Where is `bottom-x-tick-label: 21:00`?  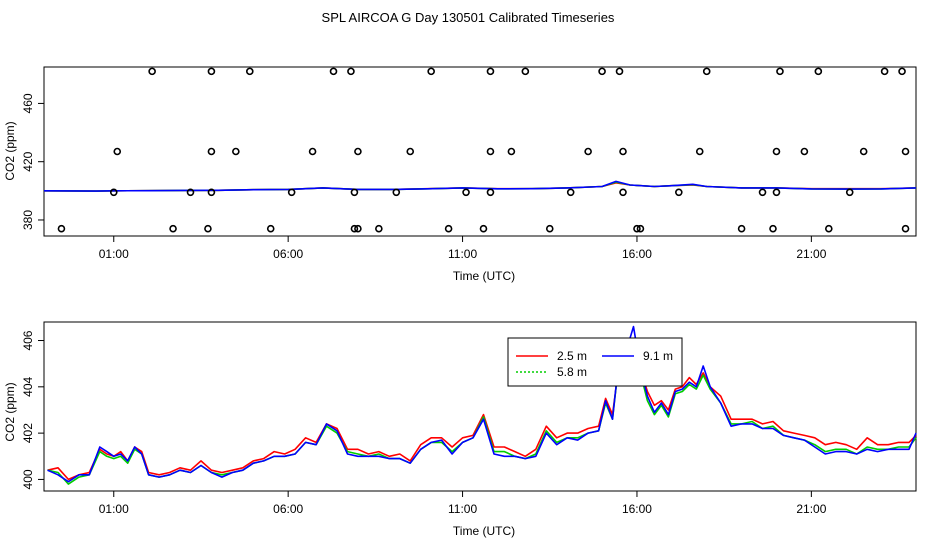
bottom-x-tick-label: 21:00 is located at coordinates (811, 509).